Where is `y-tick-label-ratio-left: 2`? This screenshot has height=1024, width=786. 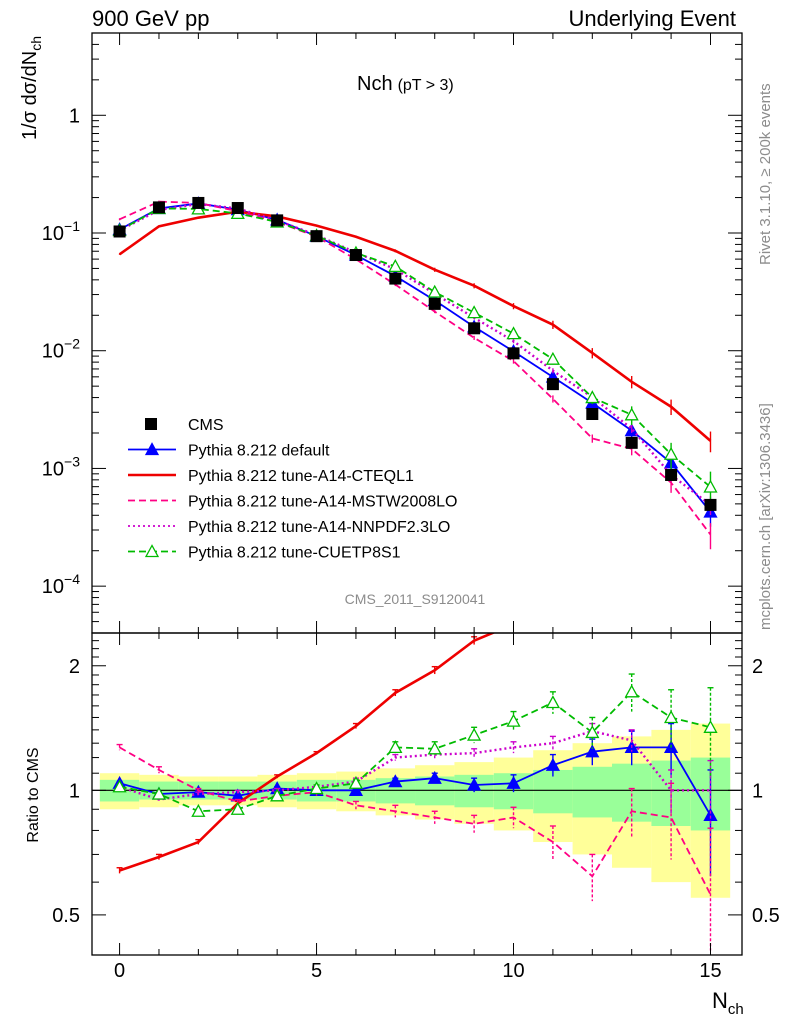 y-tick-label-ratio-left: 2 is located at coordinates (74, 667).